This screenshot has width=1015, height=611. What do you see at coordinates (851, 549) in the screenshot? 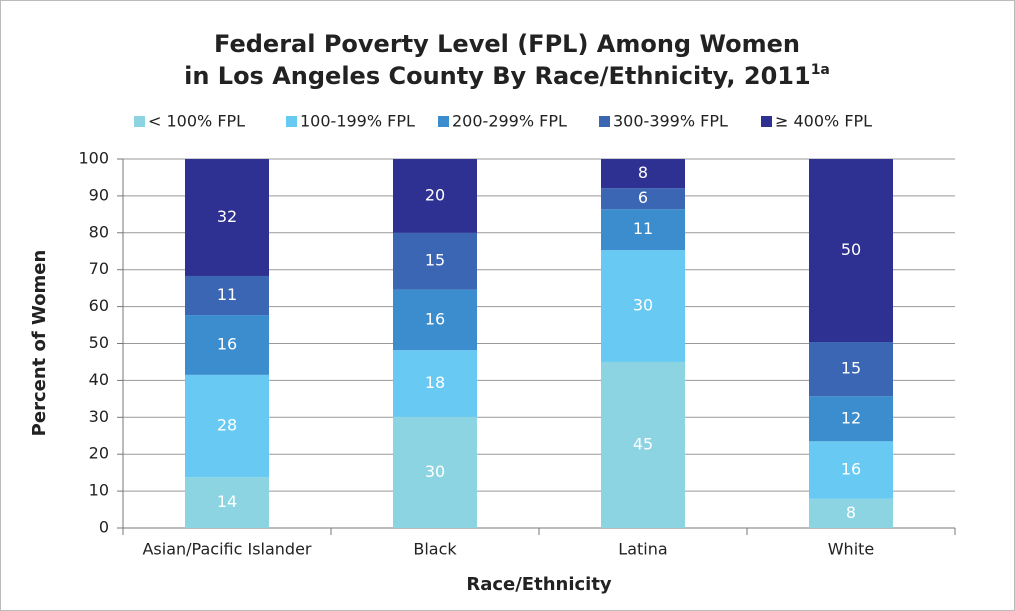
I see `x-tick-label: White` at bounding box center [851, 549].